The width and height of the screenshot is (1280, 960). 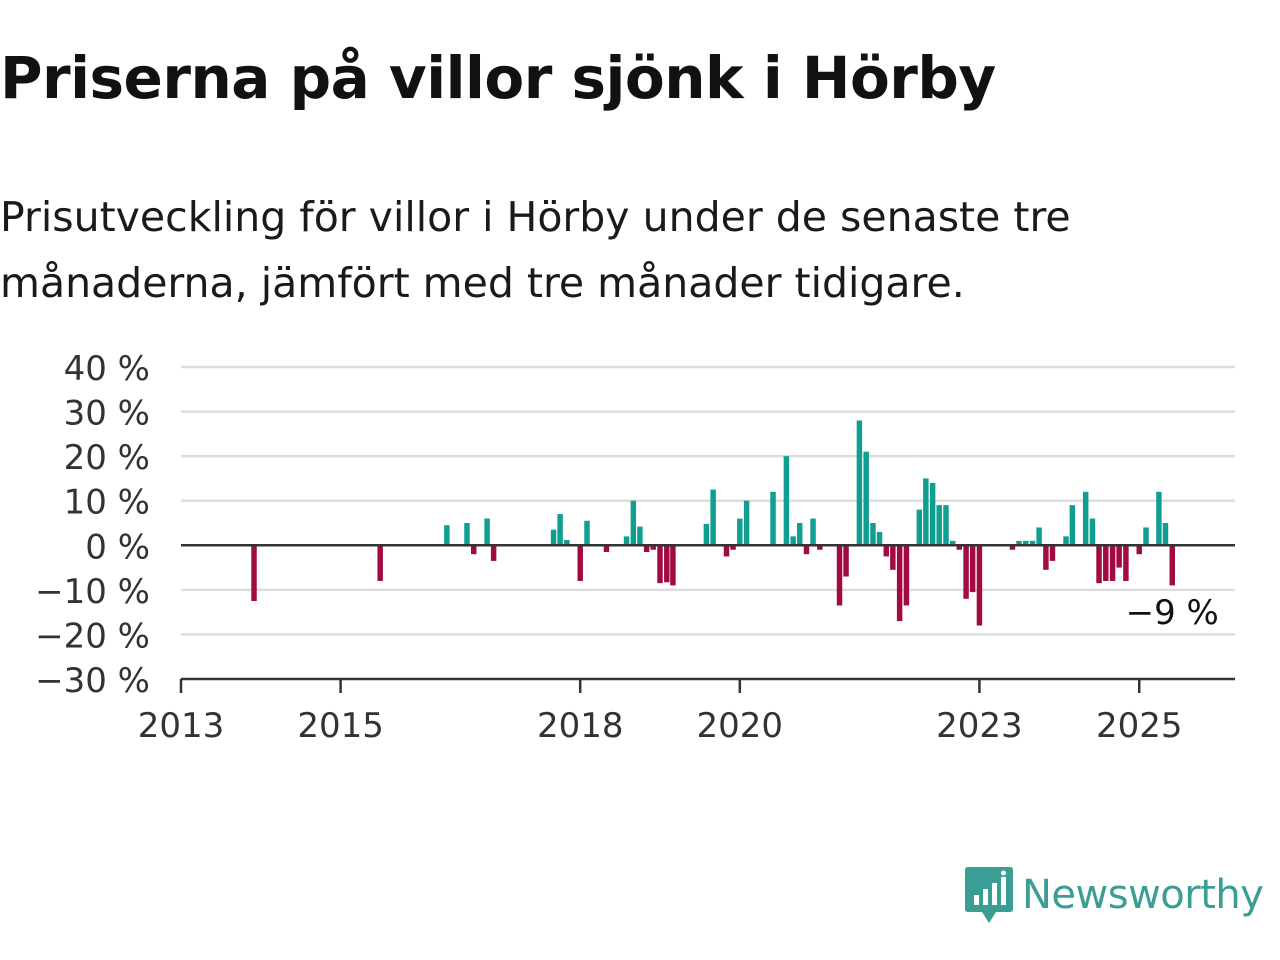 What do you see at coordinates (1139, 726) in the screenshot?
I see `x-tick-label: 2025` at bounding box center [1139, 726].